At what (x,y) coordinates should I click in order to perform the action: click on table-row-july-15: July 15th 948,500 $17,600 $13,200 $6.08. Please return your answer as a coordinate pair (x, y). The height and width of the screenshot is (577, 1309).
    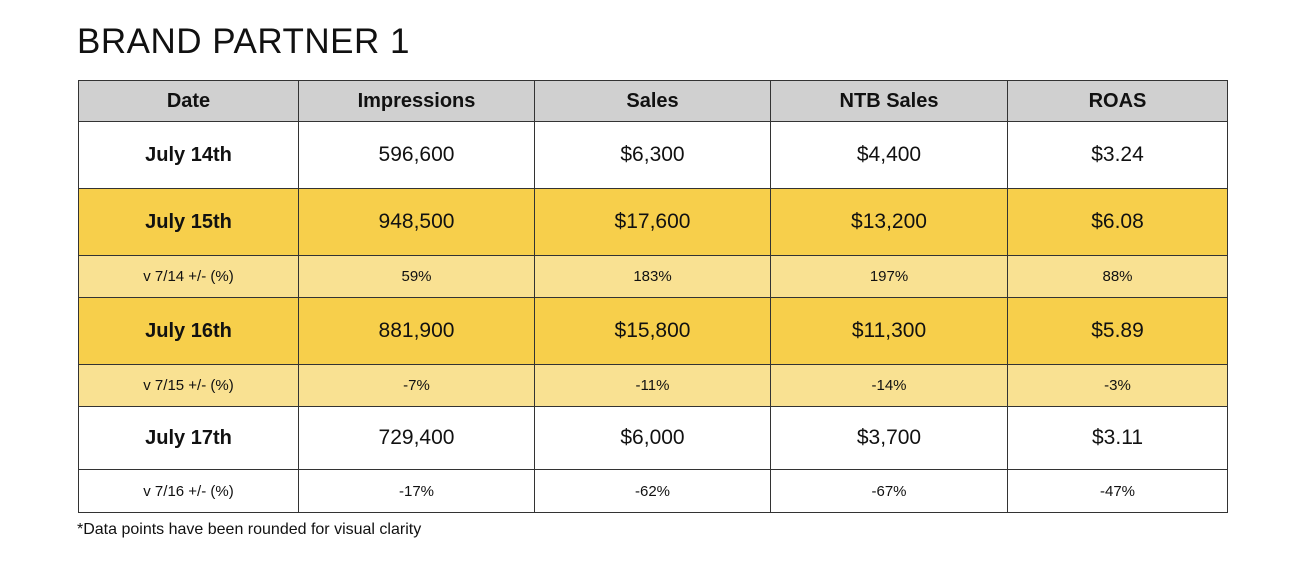
    Looking at the image, I should click on (653, 222).